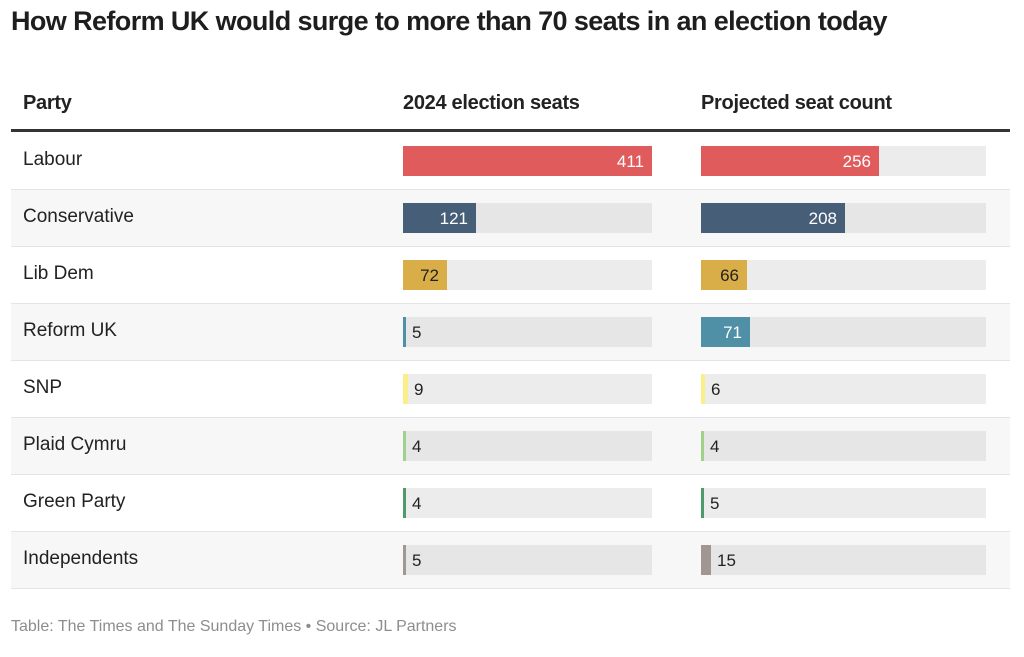  What do you see at coordinates (716, 389) in the screenshot?
I see `projected-seats-value-label: 6` at bounding box center [716, 389].